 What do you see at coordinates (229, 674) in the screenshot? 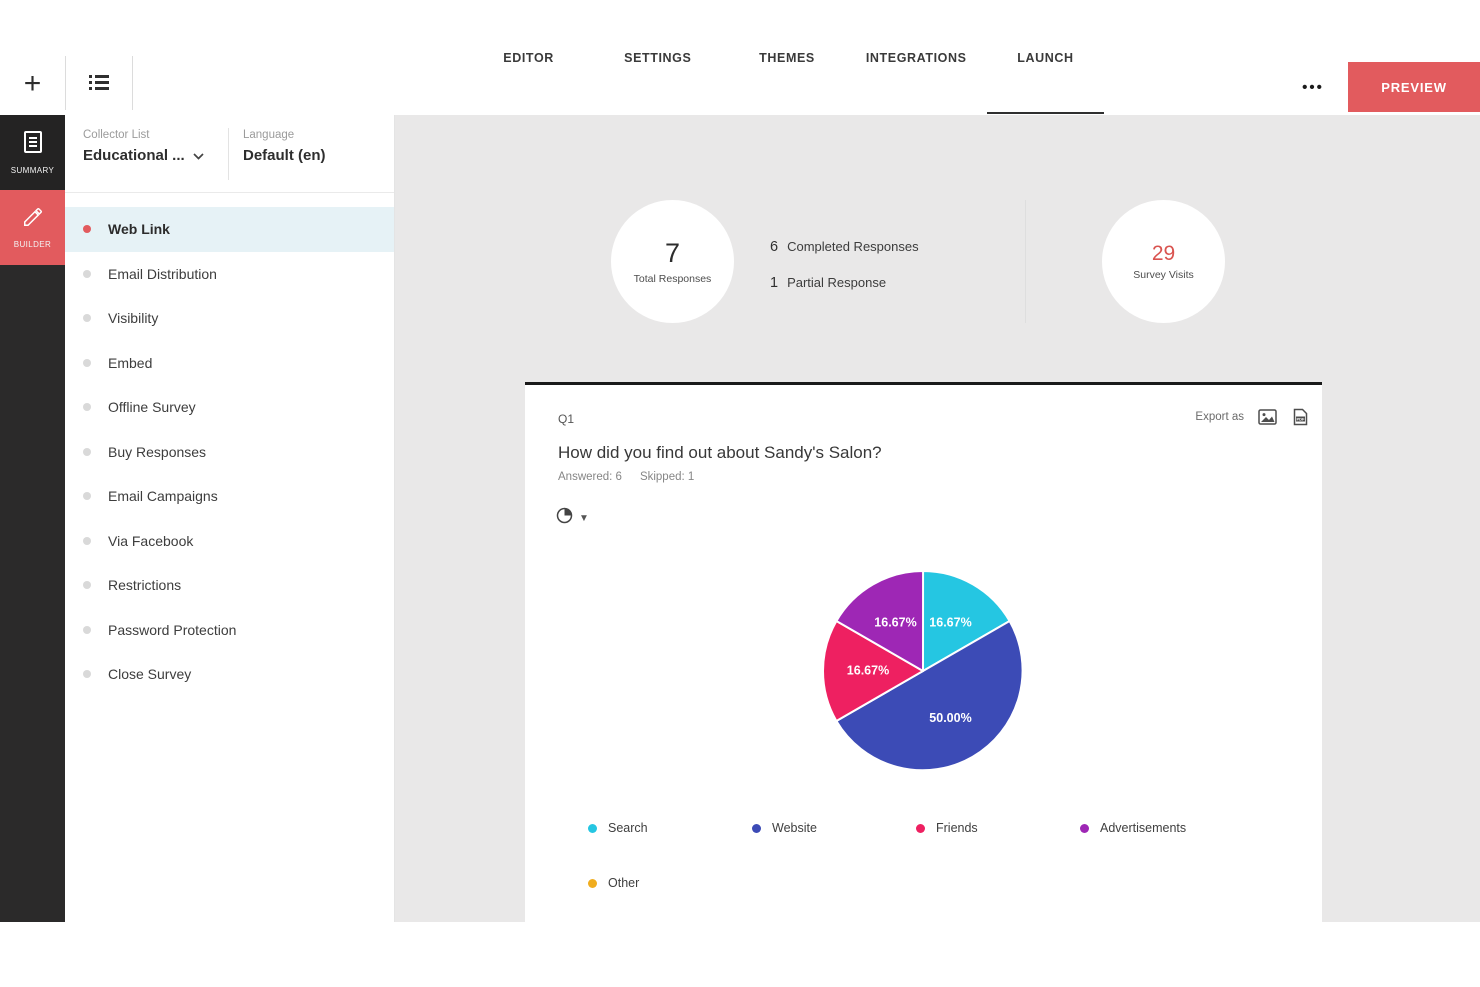
I see `sidebar-item-close-survey: Close Survey` at bounding box center [229, 674].